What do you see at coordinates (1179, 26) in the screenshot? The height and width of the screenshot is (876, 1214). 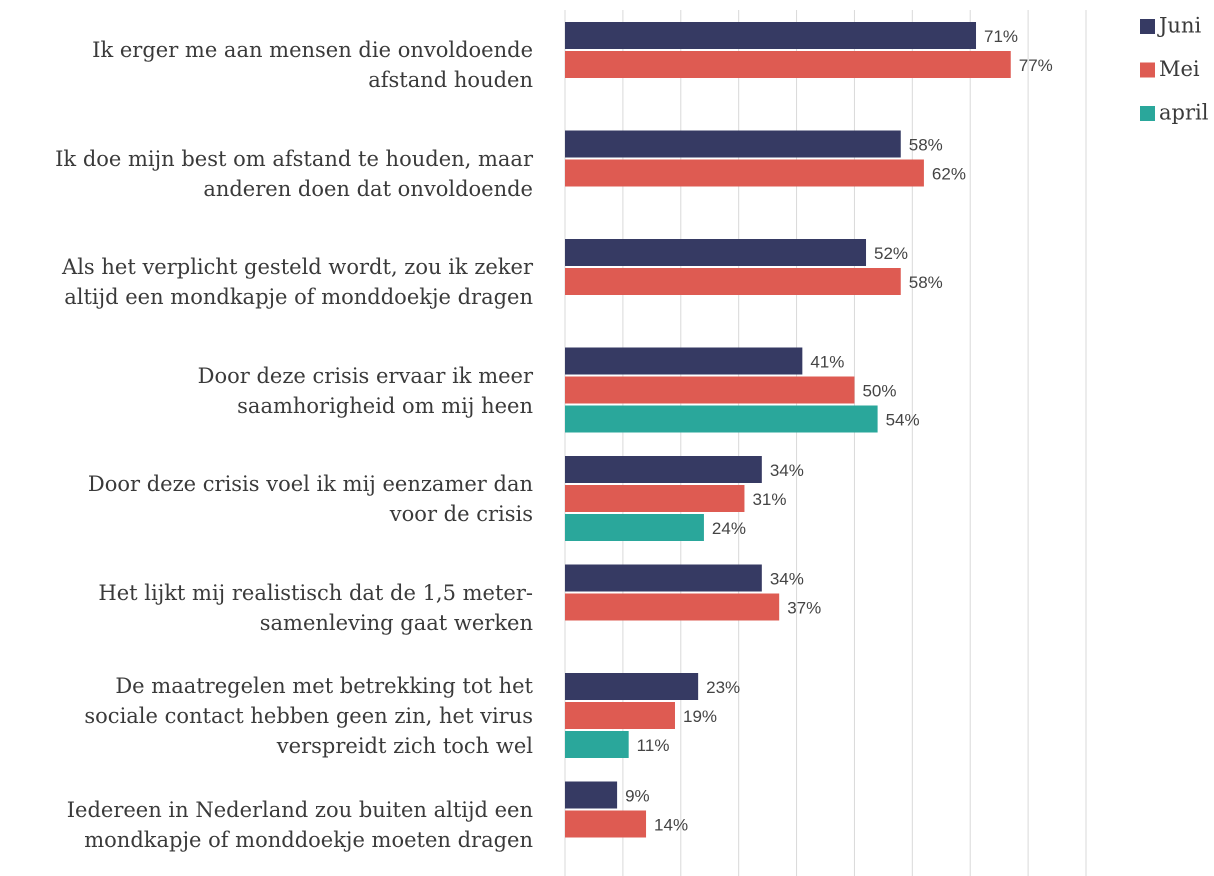 I see `legend-label: Juni` at bounding box center [1179, 26].